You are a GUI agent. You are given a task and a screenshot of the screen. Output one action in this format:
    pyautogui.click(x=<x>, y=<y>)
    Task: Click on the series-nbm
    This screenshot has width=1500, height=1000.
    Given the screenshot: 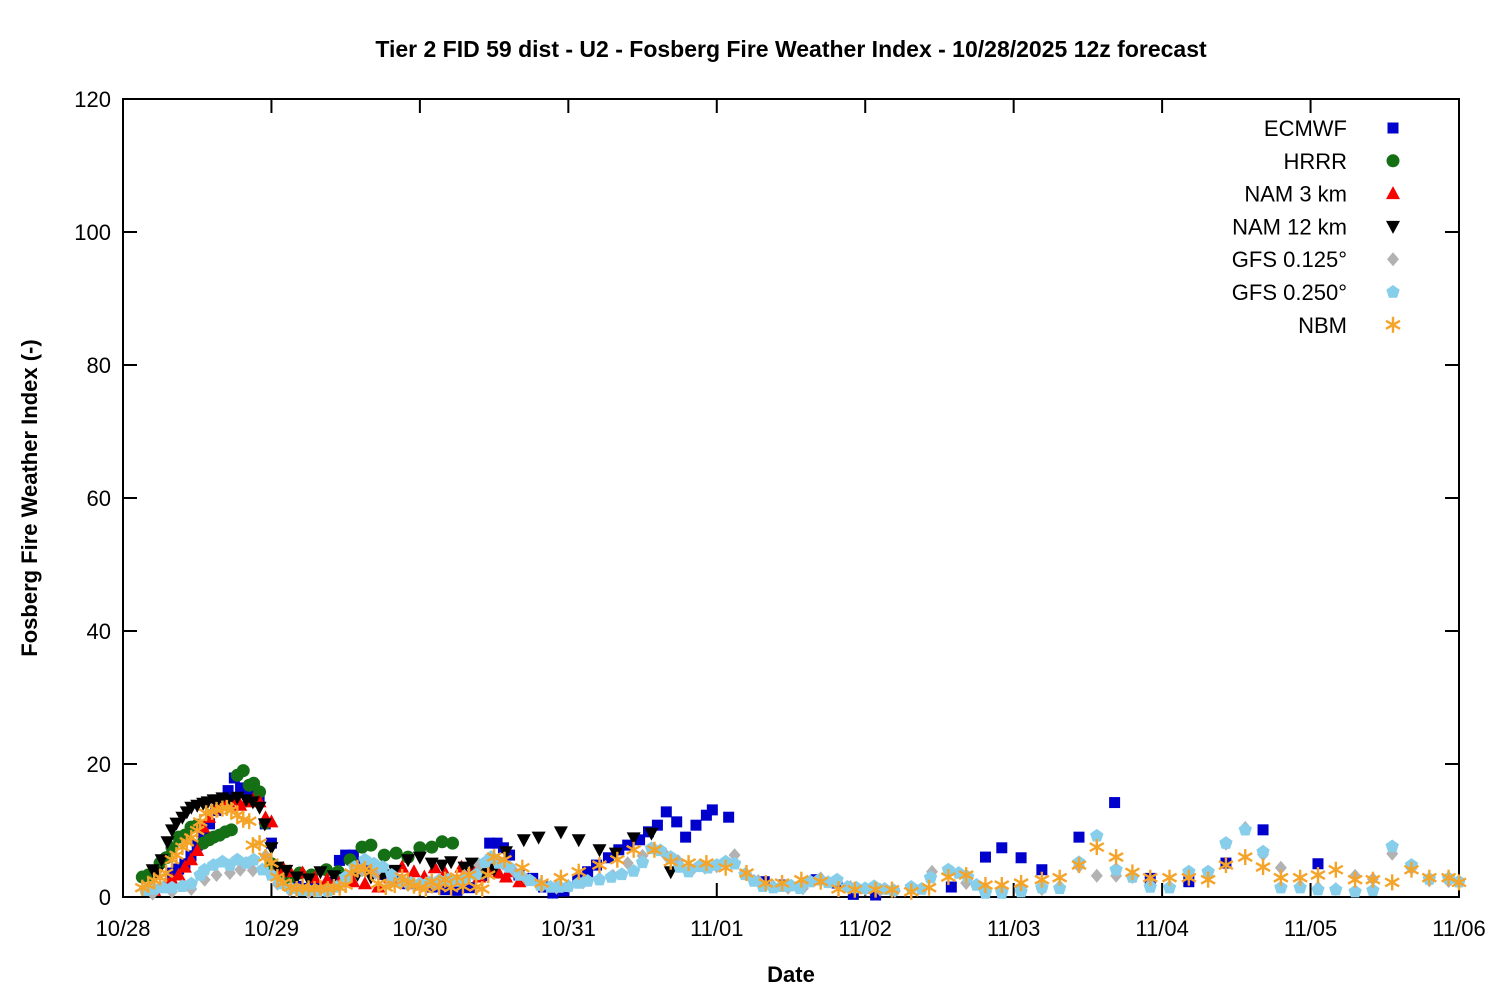 What is the action you would take?
    pyautogui.click(x=800, y=849)
    